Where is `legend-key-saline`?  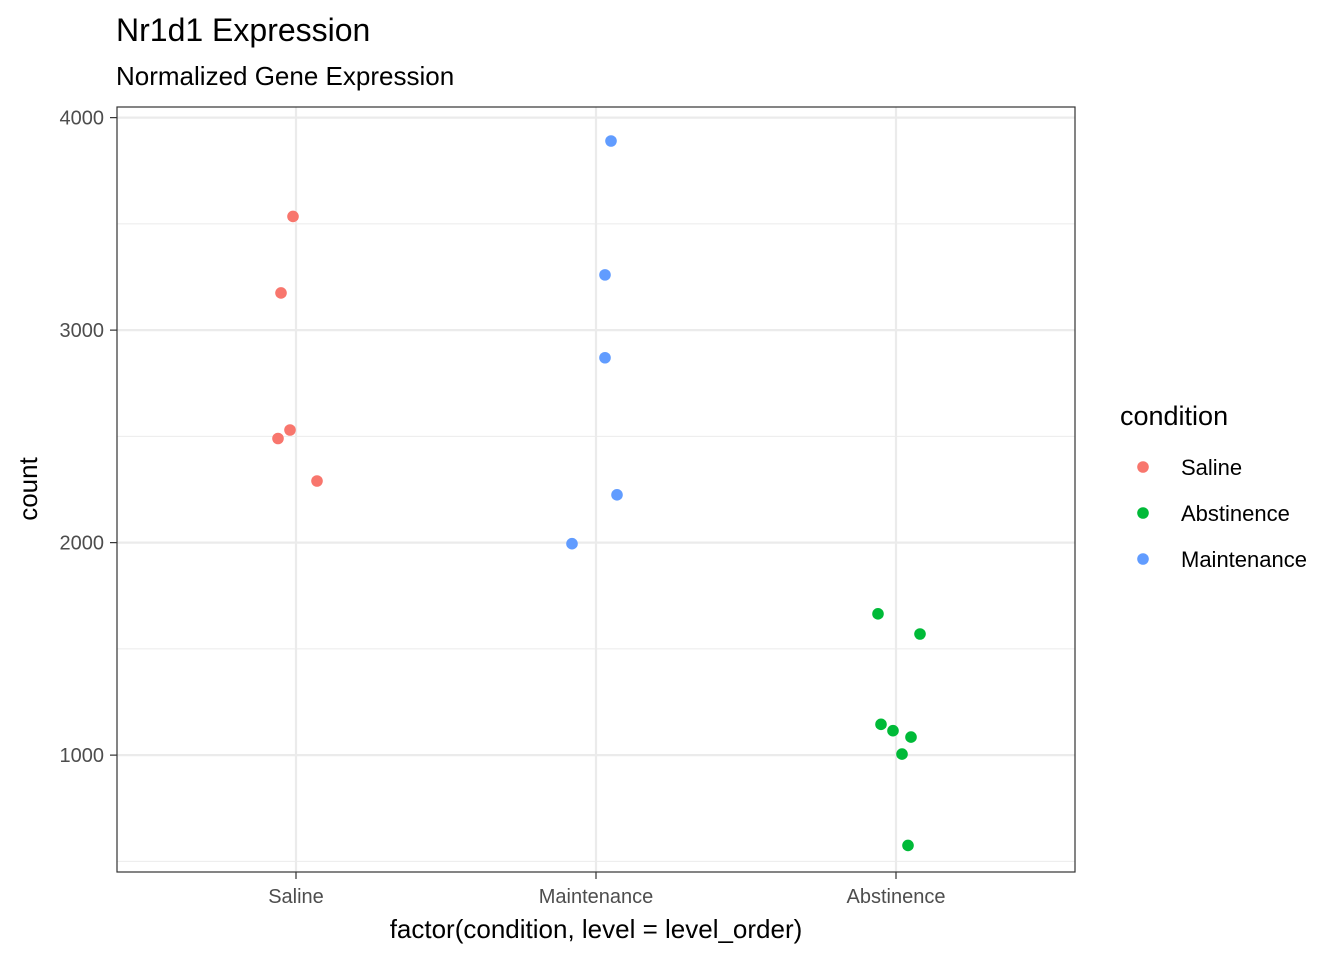 legend-key-saline is located at coordinates (1143, 467).